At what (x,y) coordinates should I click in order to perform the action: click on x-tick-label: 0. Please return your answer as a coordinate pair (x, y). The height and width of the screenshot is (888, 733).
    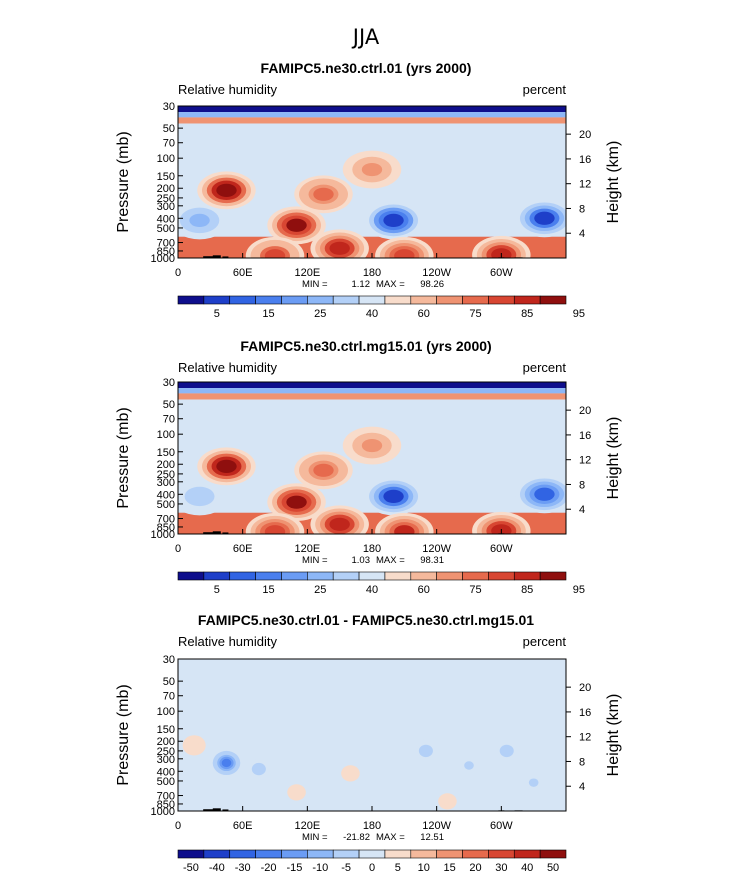
    Looking at the image, I should click on (178, 549).